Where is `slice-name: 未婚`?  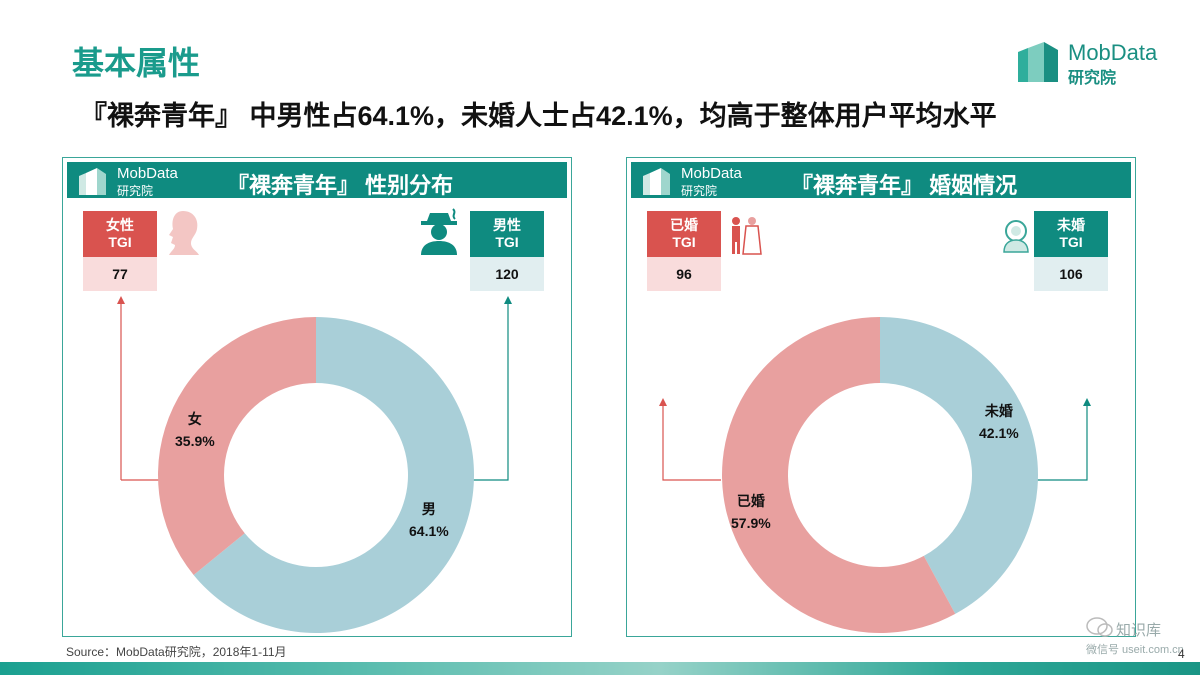 slice-name: 未婚 is located at coordinates (998, 411).